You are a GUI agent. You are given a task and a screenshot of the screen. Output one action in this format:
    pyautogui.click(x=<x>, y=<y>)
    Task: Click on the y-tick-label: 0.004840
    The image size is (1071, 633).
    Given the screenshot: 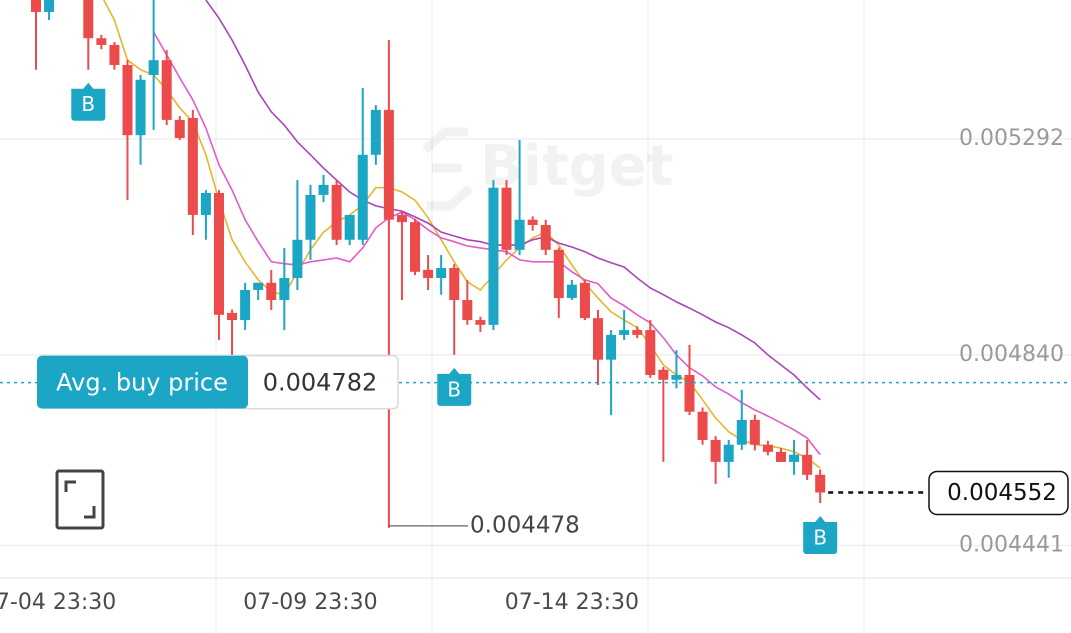 What is the action you would take?
    pyautogui.click(x=1011, y=354)
    